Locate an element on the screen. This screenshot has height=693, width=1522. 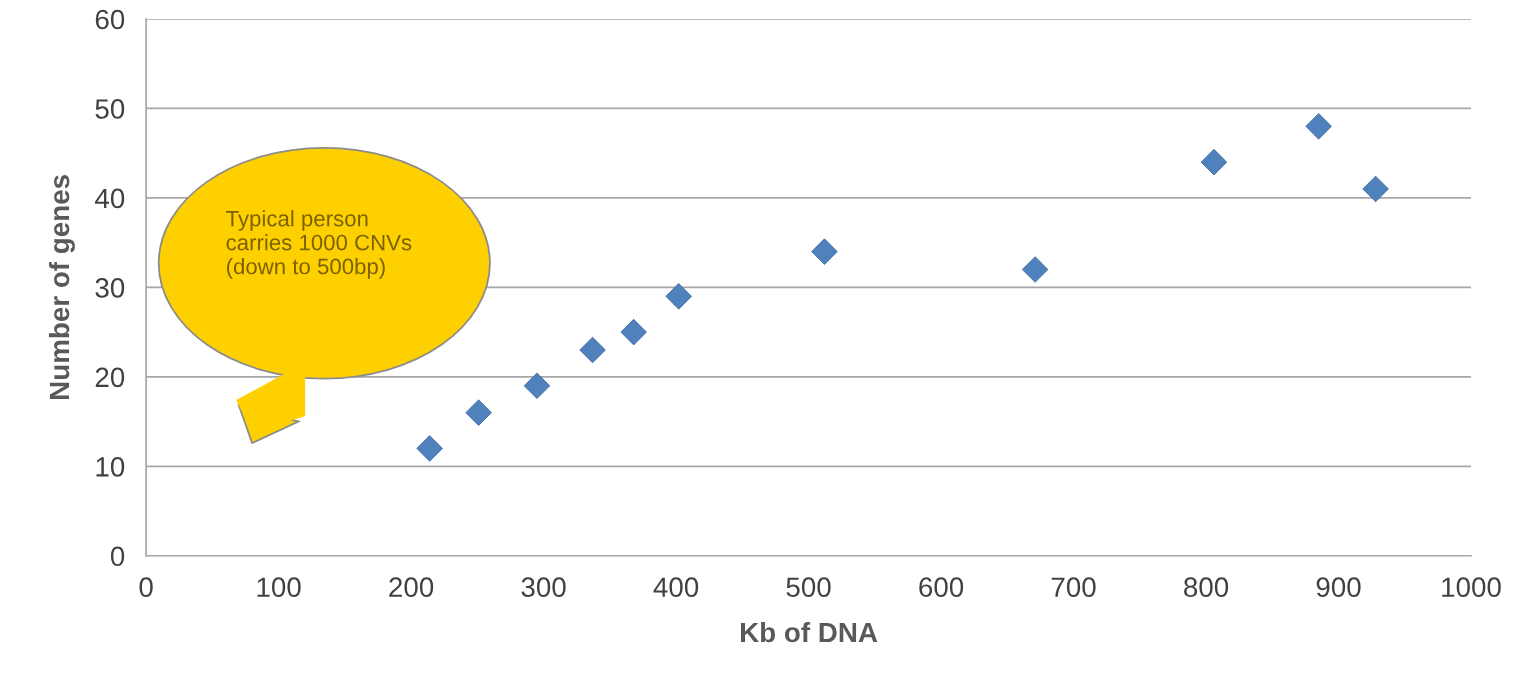
x-tick-label: 500 is located at coordinates (808, 587).